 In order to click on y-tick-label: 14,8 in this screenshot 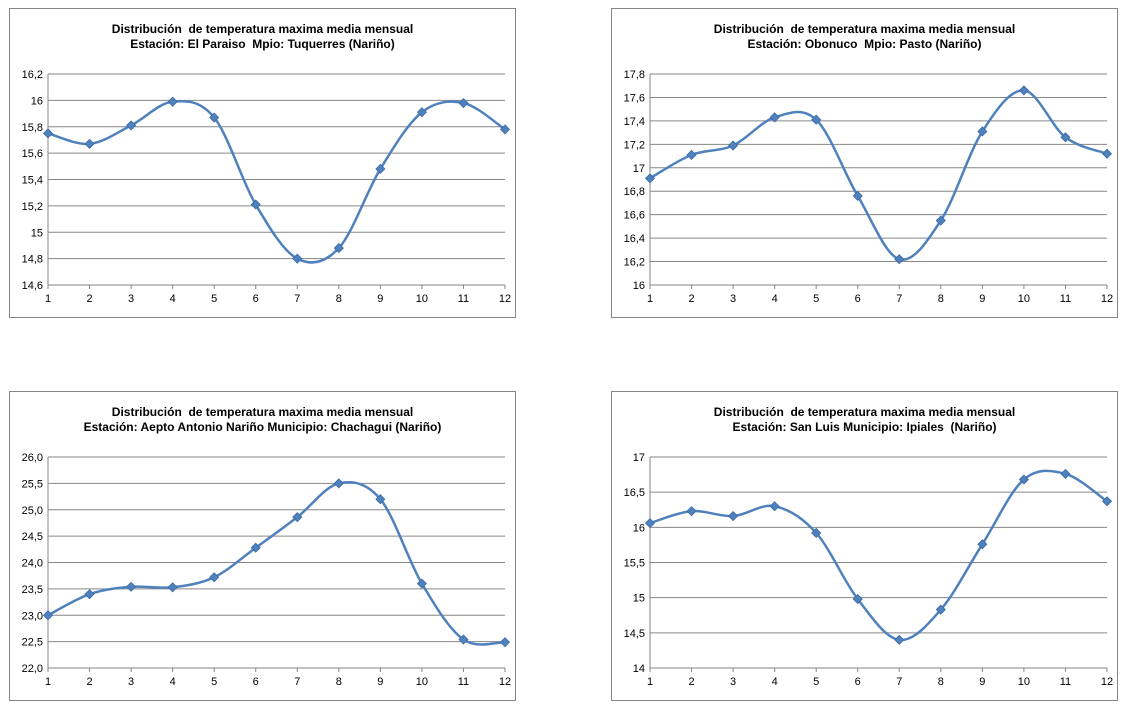, I will do `click(32, 260)`.